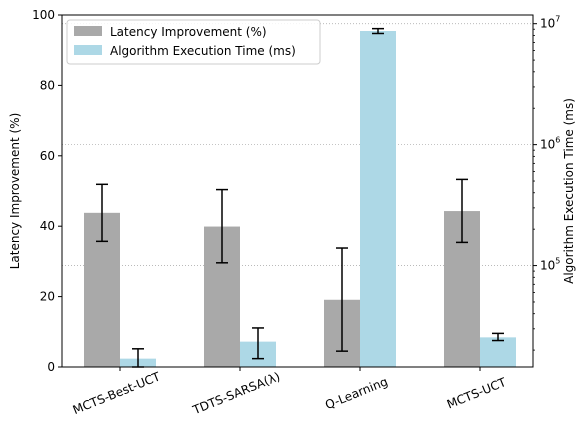  Describe the element at coordinates (546, 183) in the screenshot. I see `right-axis: 10⁵ 10⁶ 10⁷` at that location.